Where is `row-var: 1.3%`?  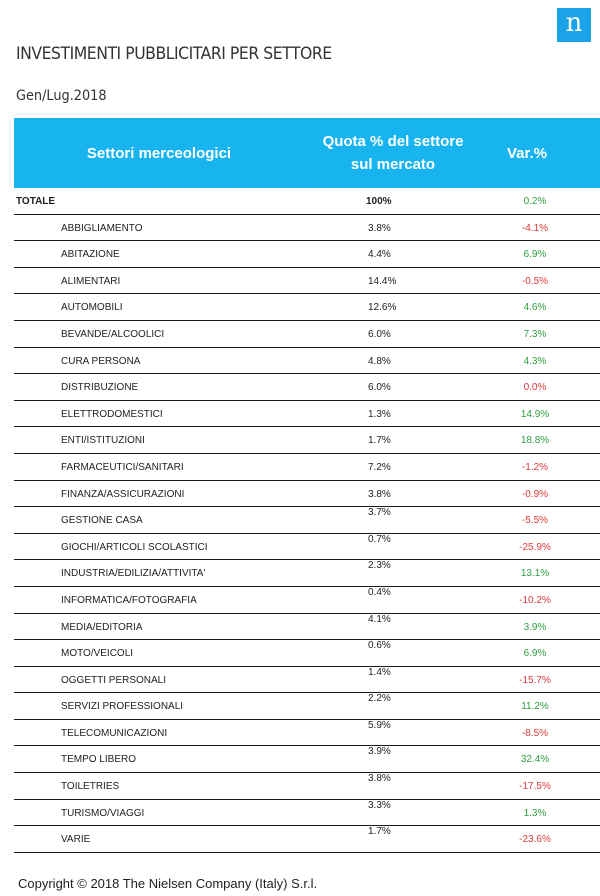 row-var: 1.3% is located at coordinates (535, 813).